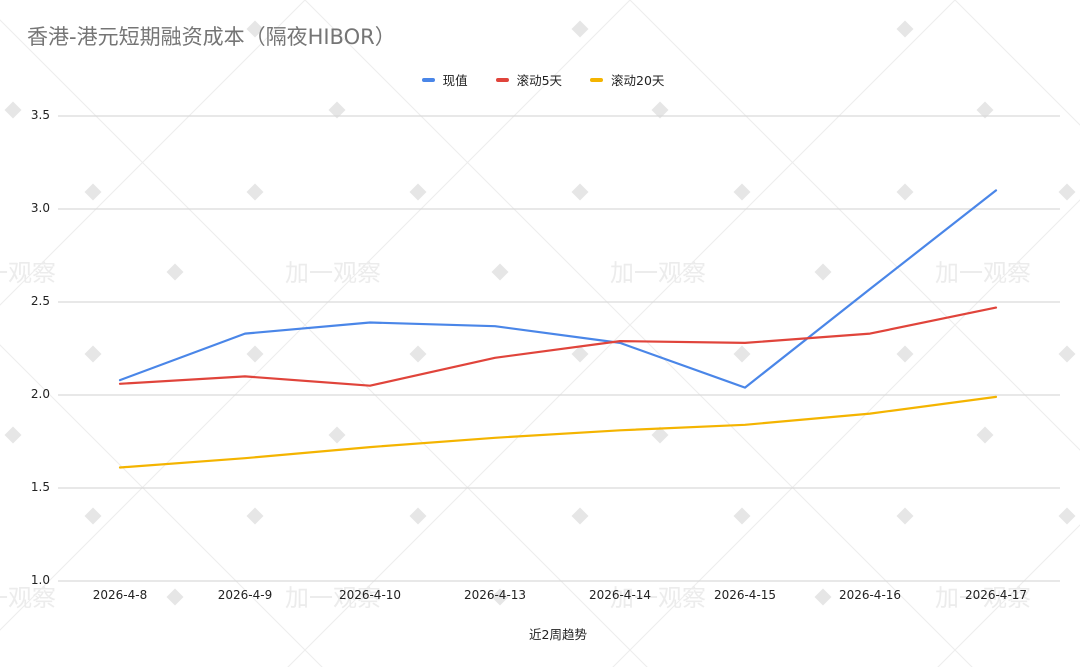 The width and height of the screenshot is (1080, 667). I want to click on x-tick-label: 2026-4-8, so click(120, 595).